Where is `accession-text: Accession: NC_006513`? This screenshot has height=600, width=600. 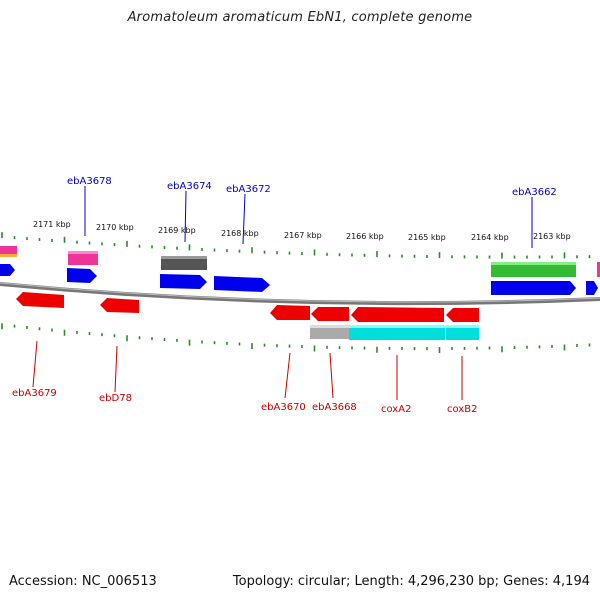 accession-text: Accession: NC_006513 is located at coordinates (83, 581).